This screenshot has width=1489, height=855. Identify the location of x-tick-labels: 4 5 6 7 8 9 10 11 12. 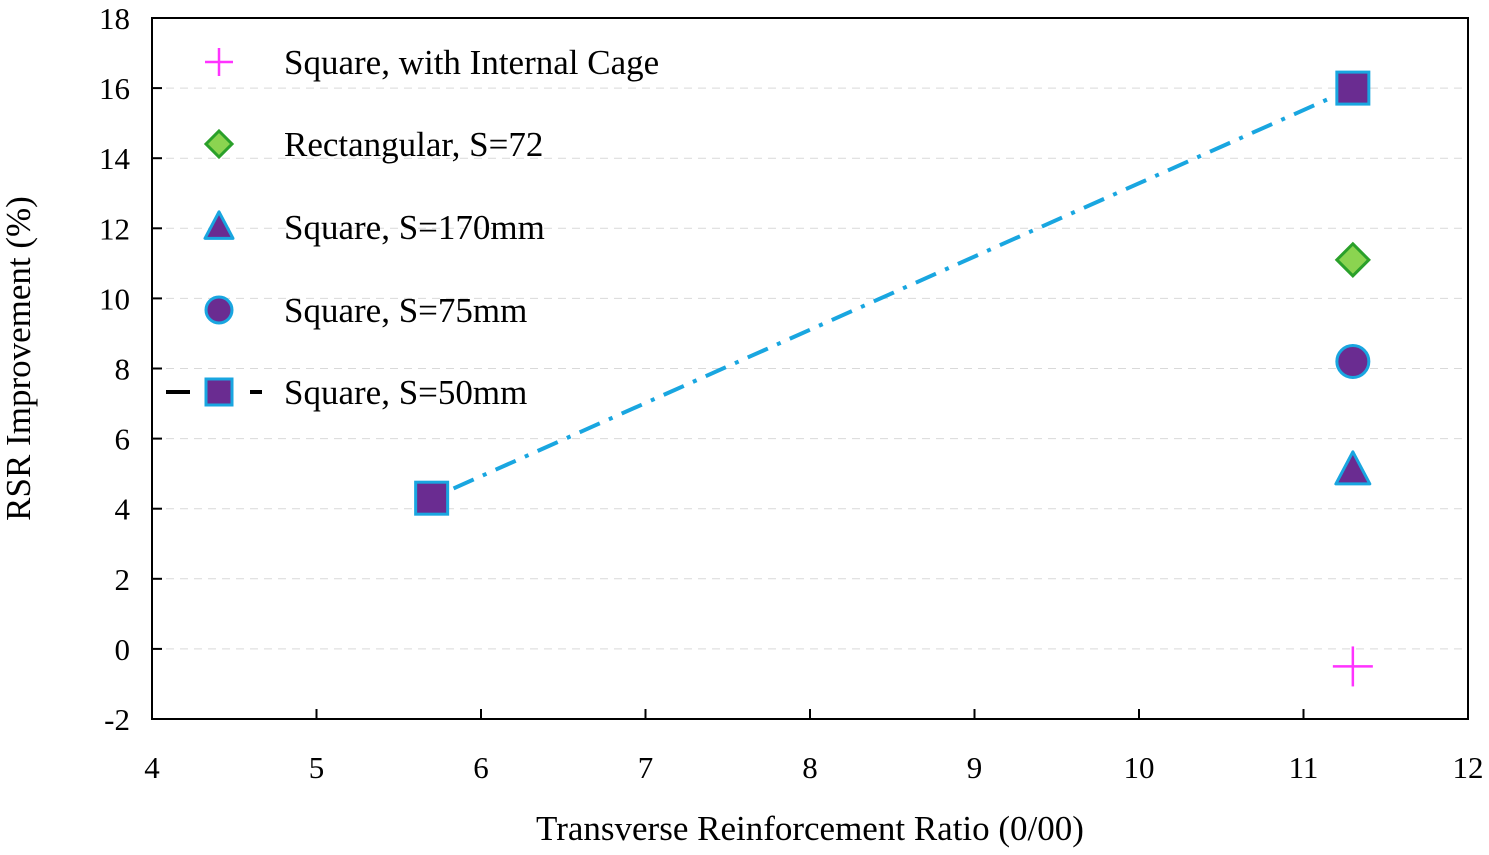
(813, 767).